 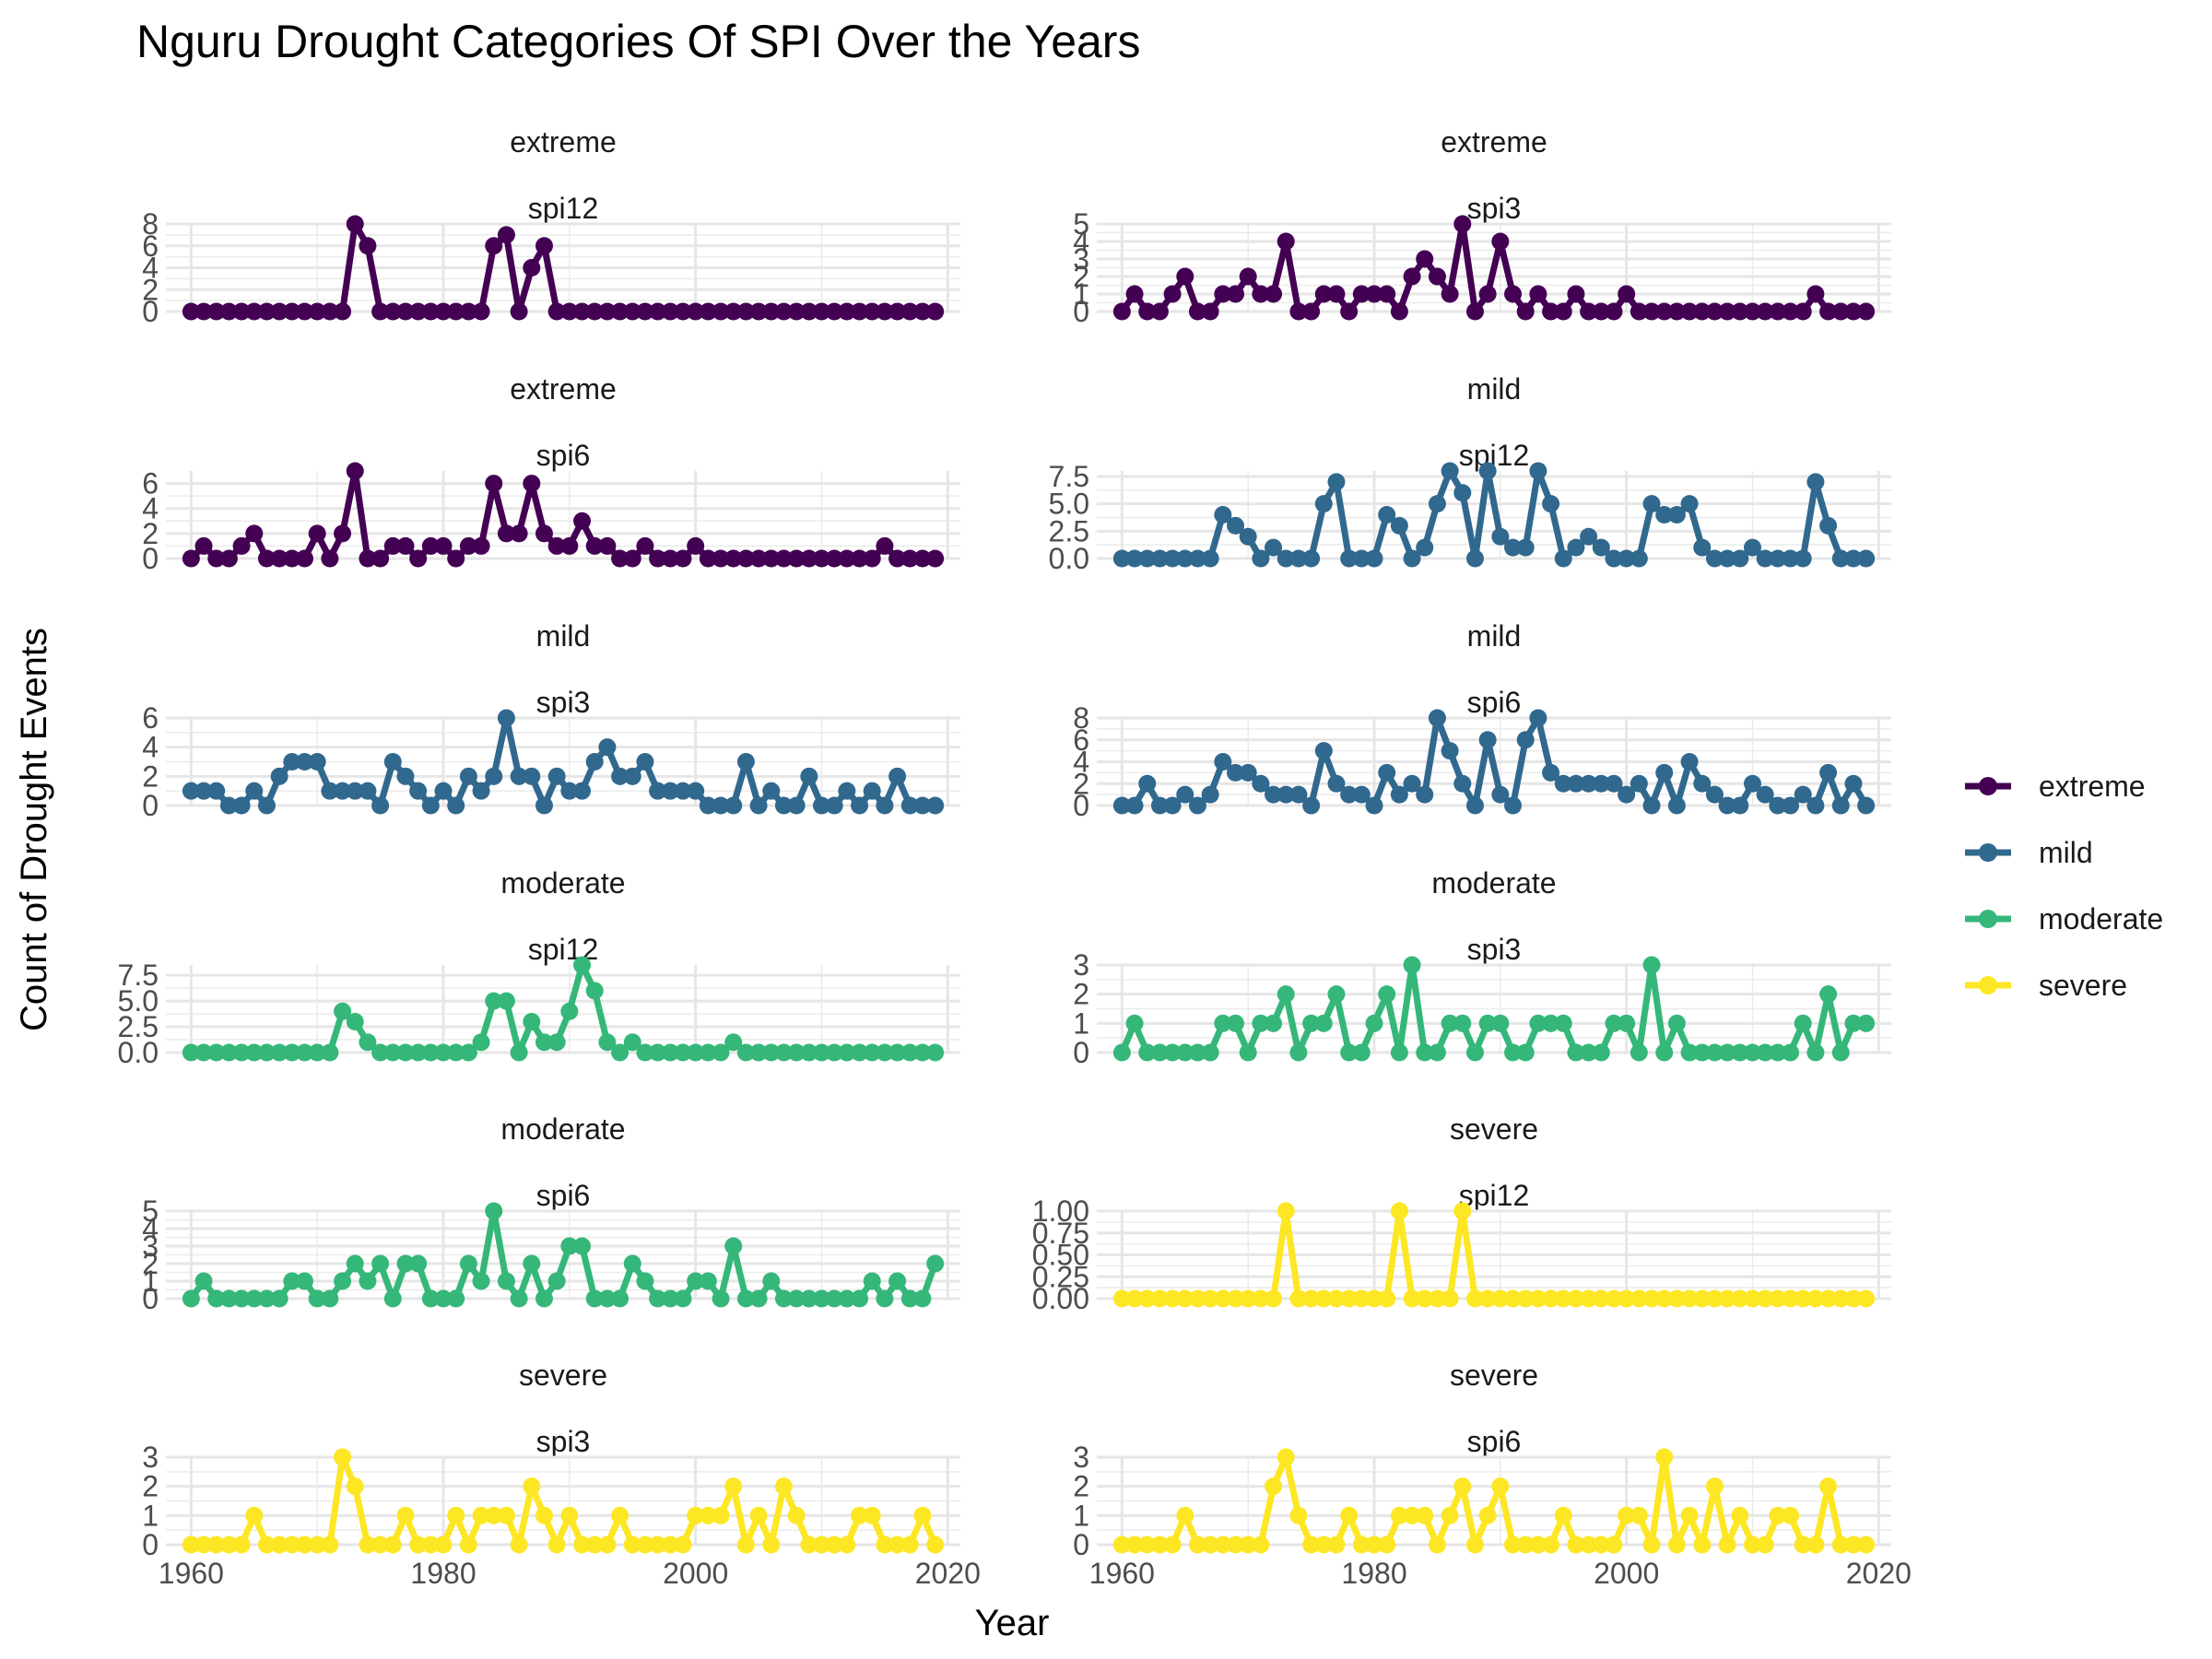 What do you see at coordinates (1494, 208) in the screenshot?
I see `strip-spi-label: spi3` at bounding box center [1494, 208].